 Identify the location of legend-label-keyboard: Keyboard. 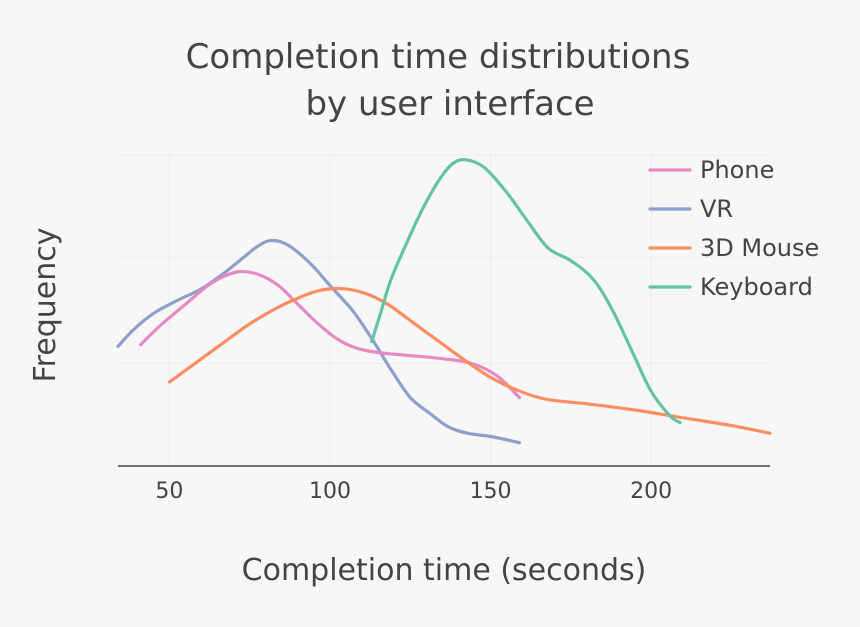
(756, 287).